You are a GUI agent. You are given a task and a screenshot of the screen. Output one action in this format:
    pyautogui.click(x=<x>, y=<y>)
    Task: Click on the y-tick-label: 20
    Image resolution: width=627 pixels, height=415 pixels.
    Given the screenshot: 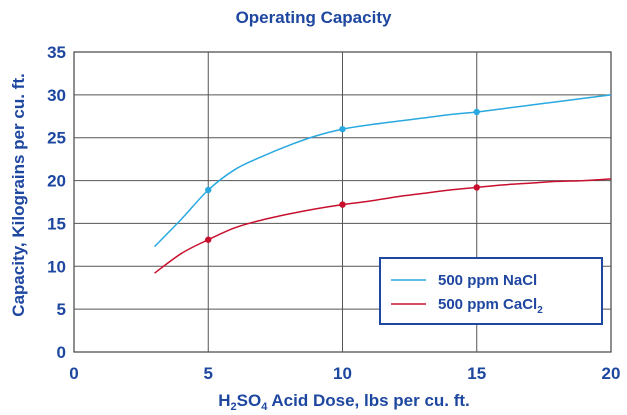 What is the action you would take?
    pyautogui.click(x=56, y=181)
    